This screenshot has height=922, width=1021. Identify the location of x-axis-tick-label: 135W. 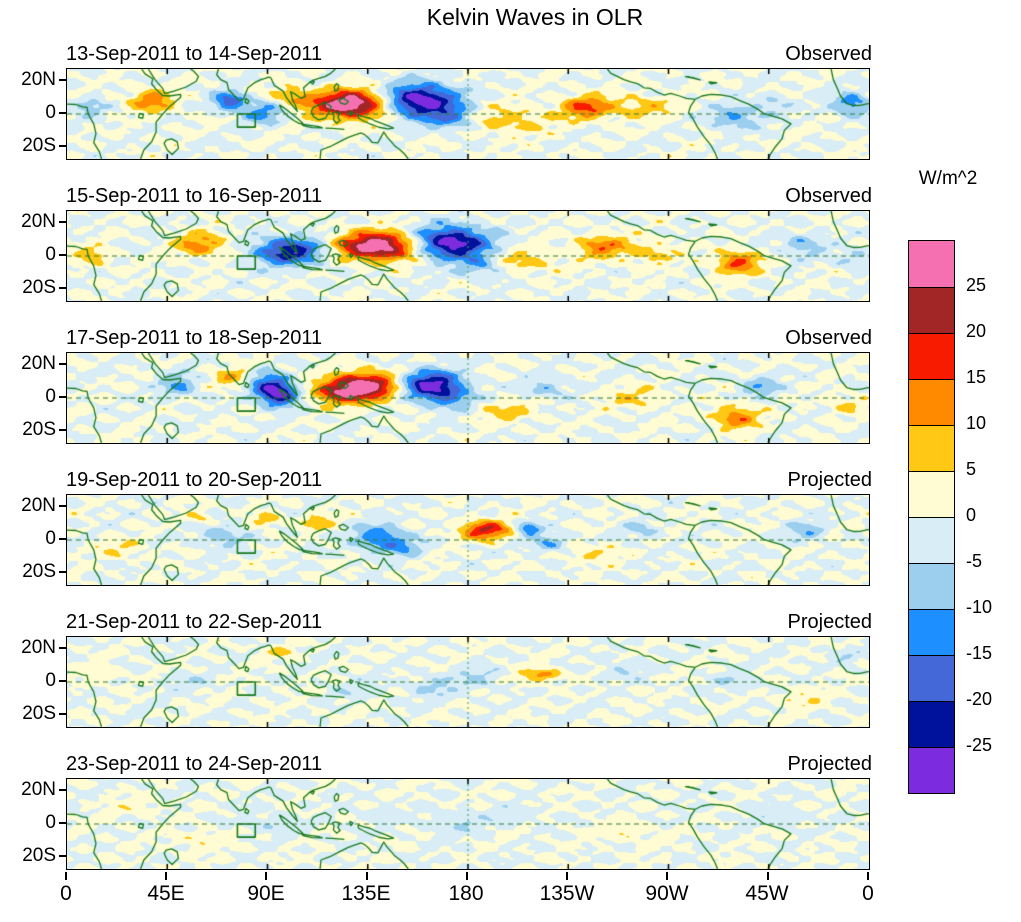
(567, 893).